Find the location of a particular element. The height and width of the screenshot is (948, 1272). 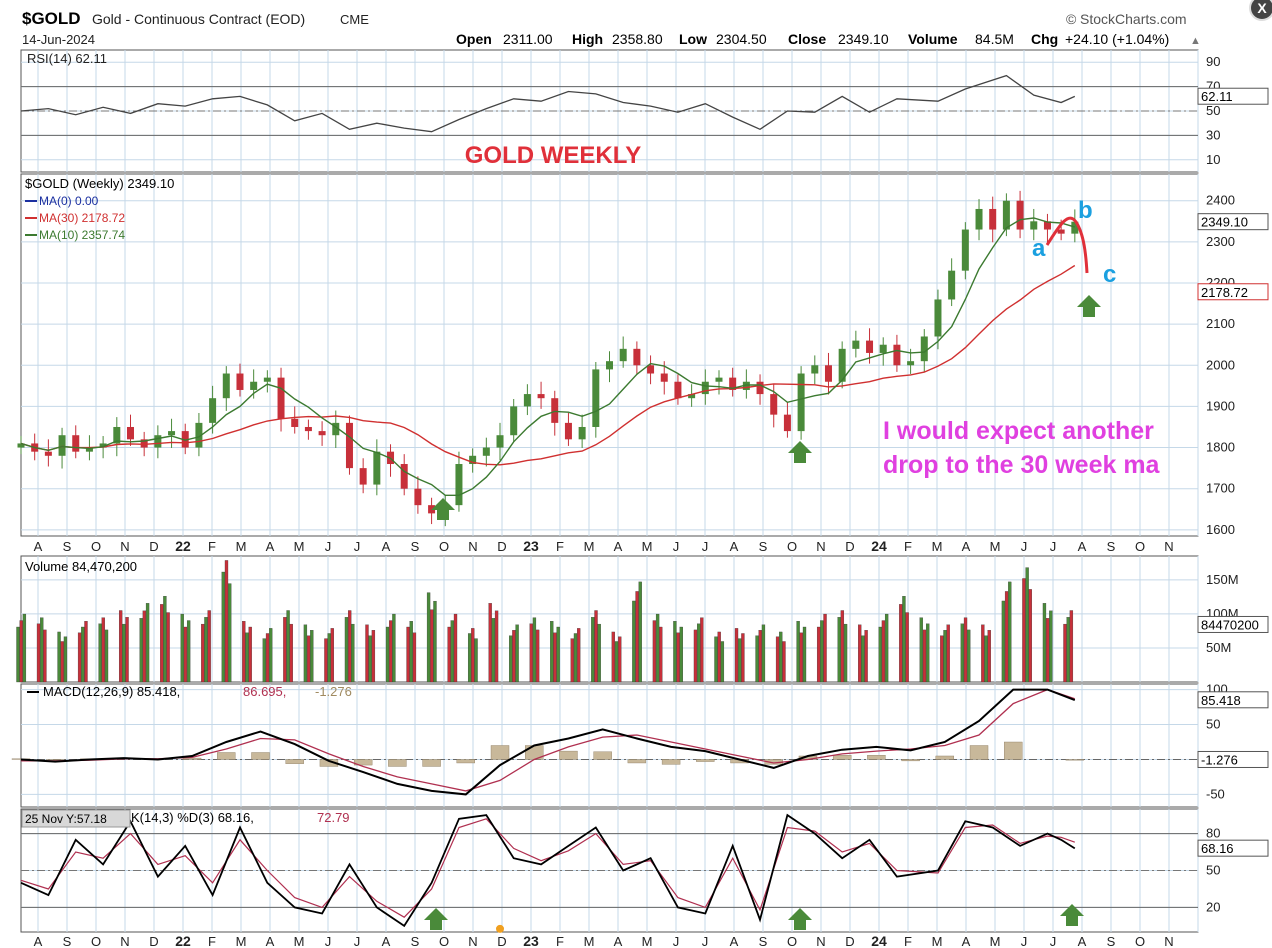

rsi-tick-label: 50 is located at coordinates (1213, 110).